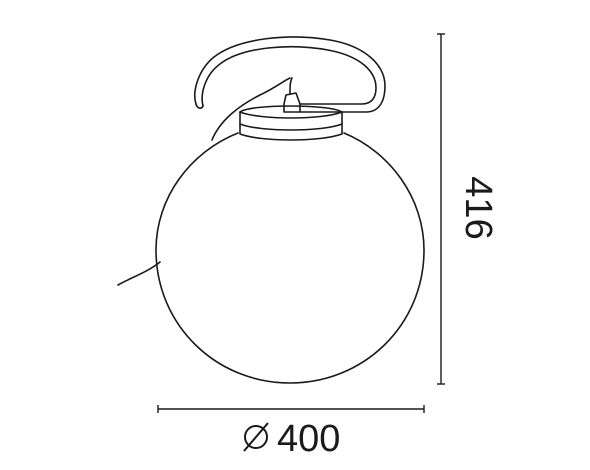 This screenshot has height=470, width=590. I want to click on hook-end-cap, so click(199, 106).